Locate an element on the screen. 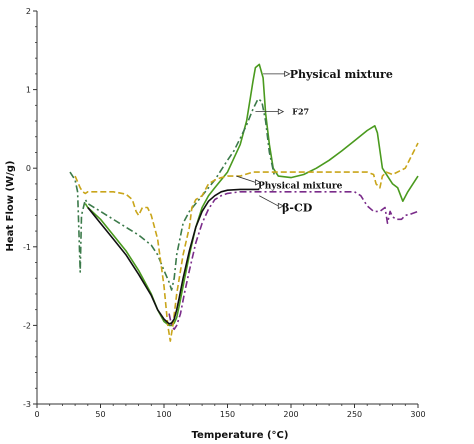  annotation-layer: Physical mixture F27 Physical mixture β-CD is located at coordinates (314, 141).